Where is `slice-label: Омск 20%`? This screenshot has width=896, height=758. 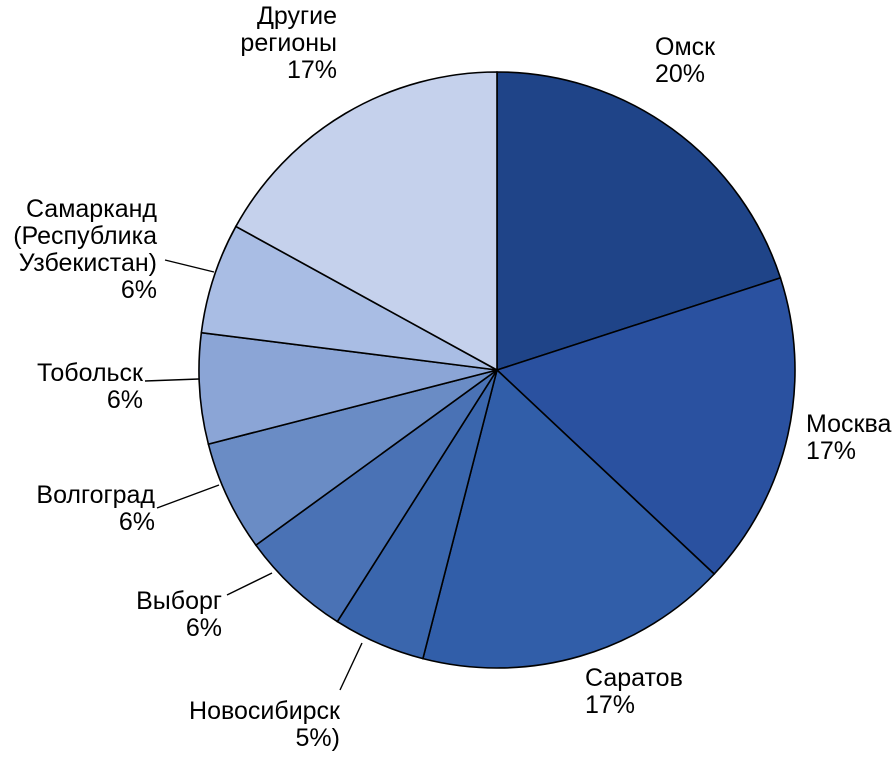 slice-label: Омск 20% is located at coordinates (685, 60).